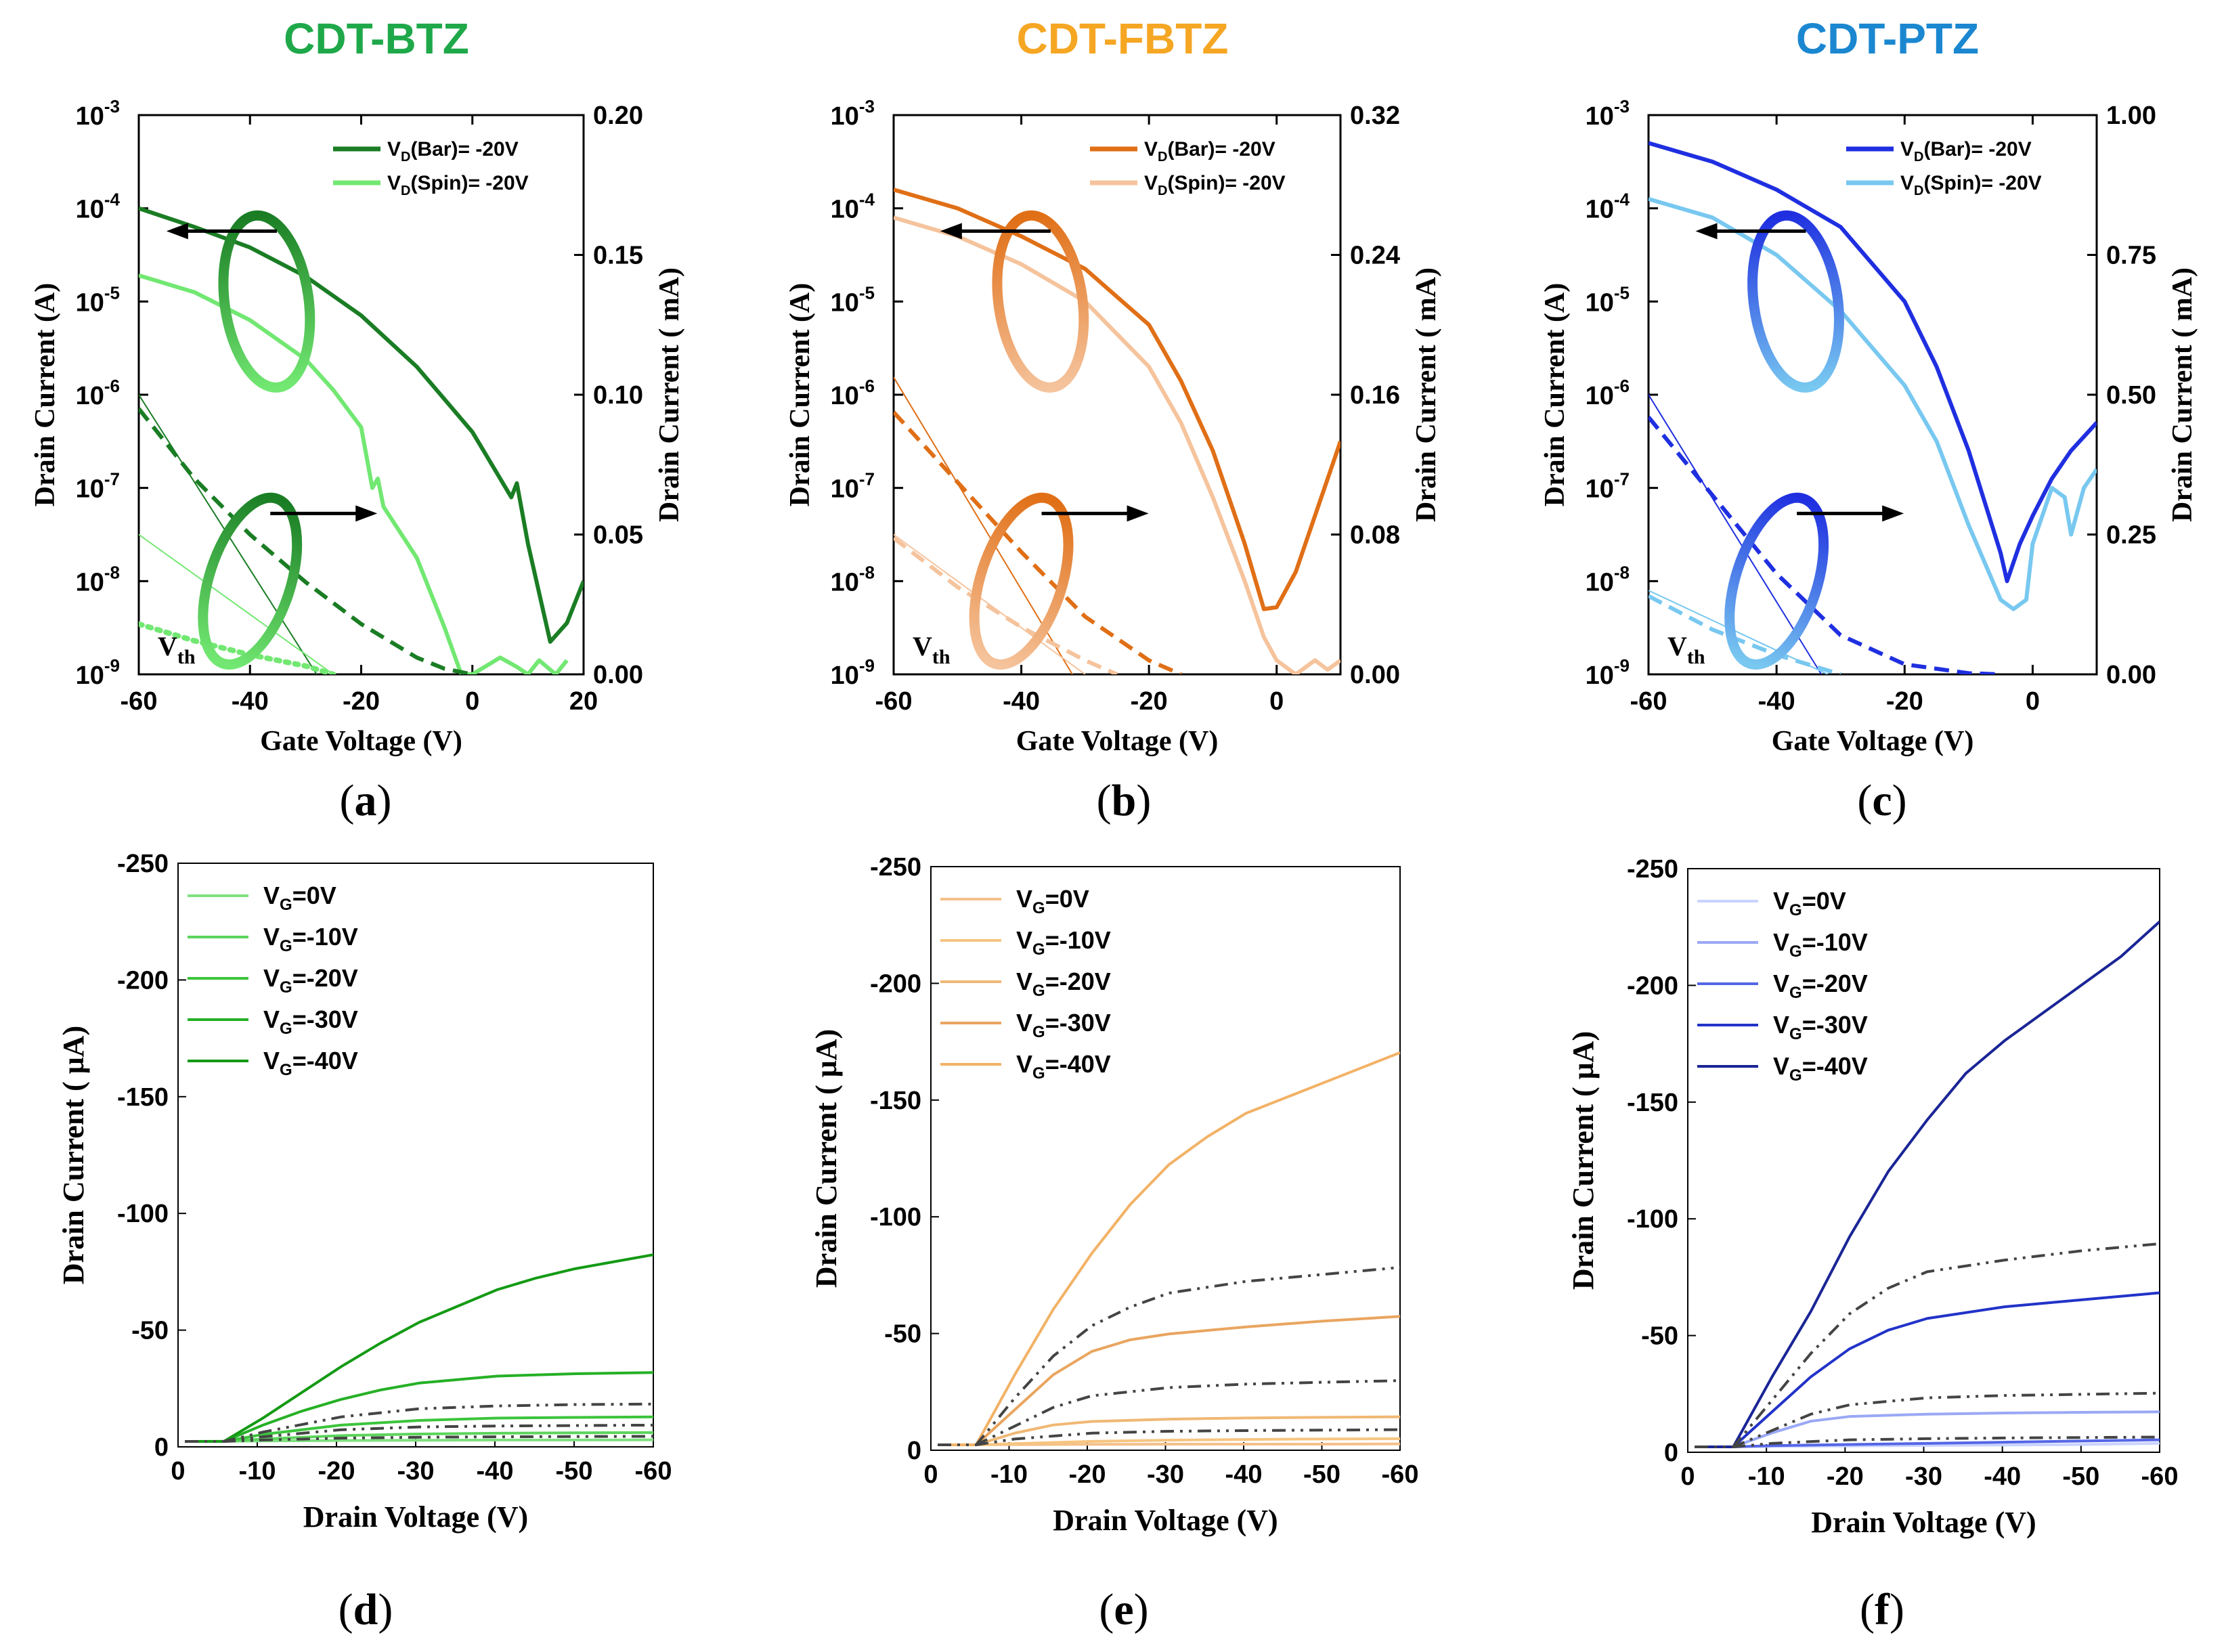 The image size is (2226, 1652). Describe the element at coordinates (895, 984) in the screenshot. I see `y-tick-label: -200` at that location.